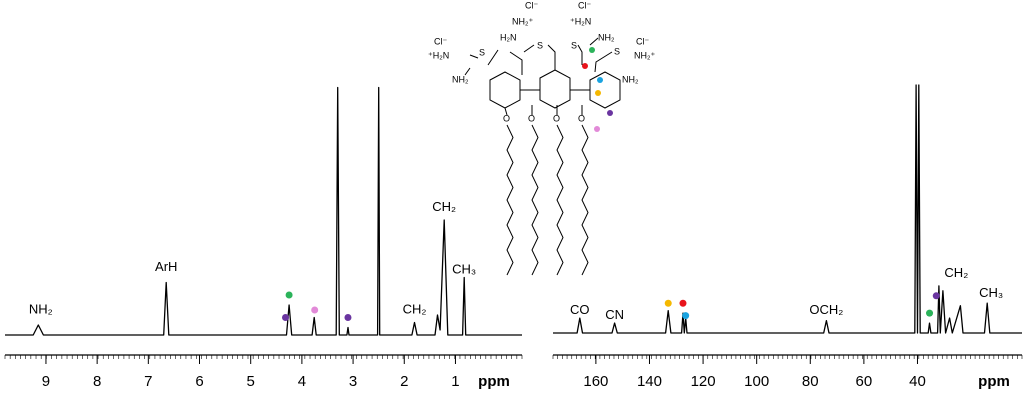 The image size is (1024, 405). What do you see at coordinates (41, 308) in the screenshot?
I see `peak-label: NH₂` at bounding box center [41, 308].